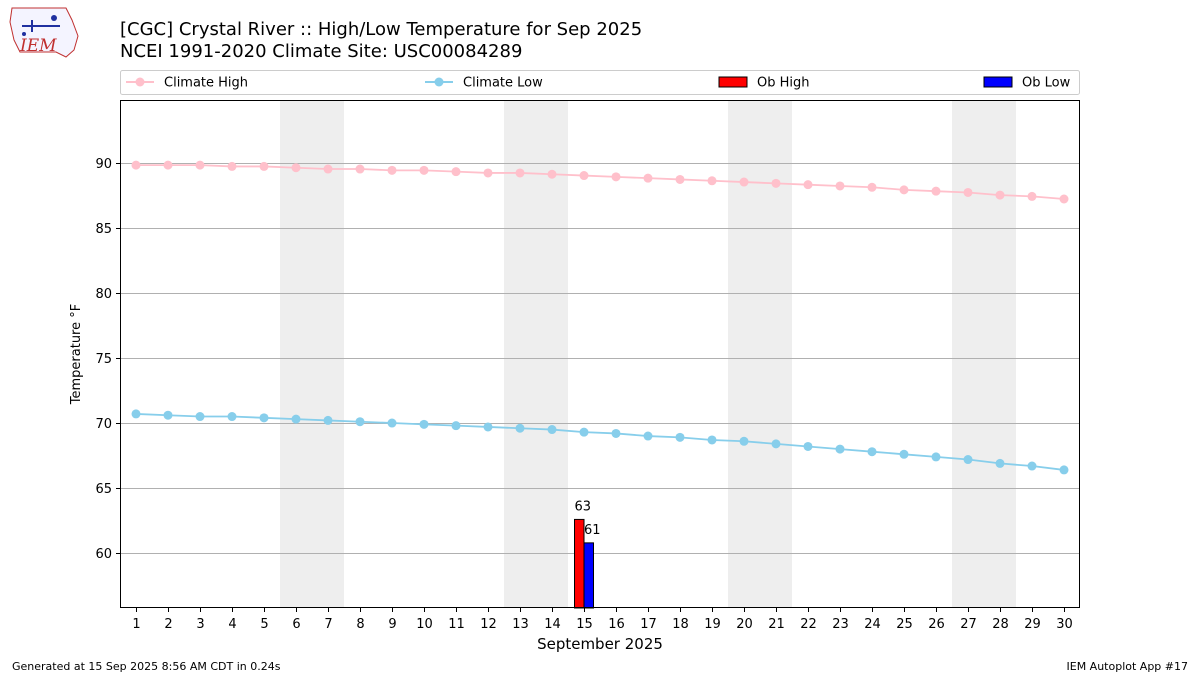  What do you see at coordinates (136, 624) in the screenshot?
I see `x-tick-label-1: 1` at bounding box center [136, 624].